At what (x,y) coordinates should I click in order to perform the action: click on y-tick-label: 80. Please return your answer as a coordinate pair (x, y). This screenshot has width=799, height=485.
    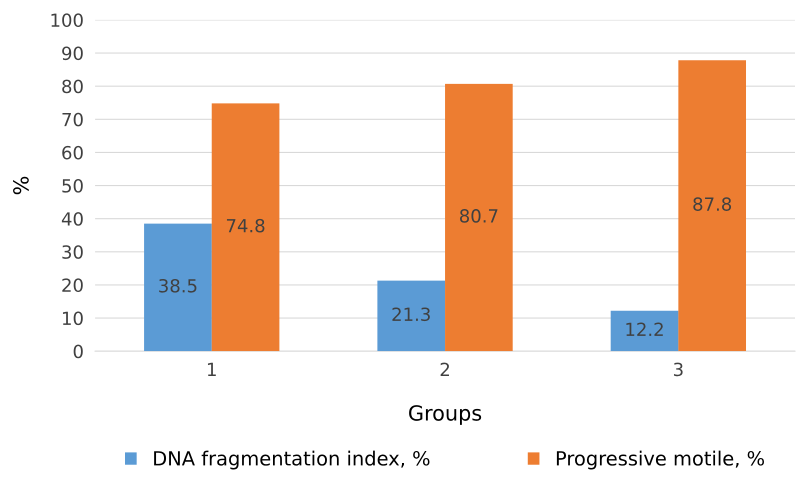
    Looking at the image, I should click on (72, 87).